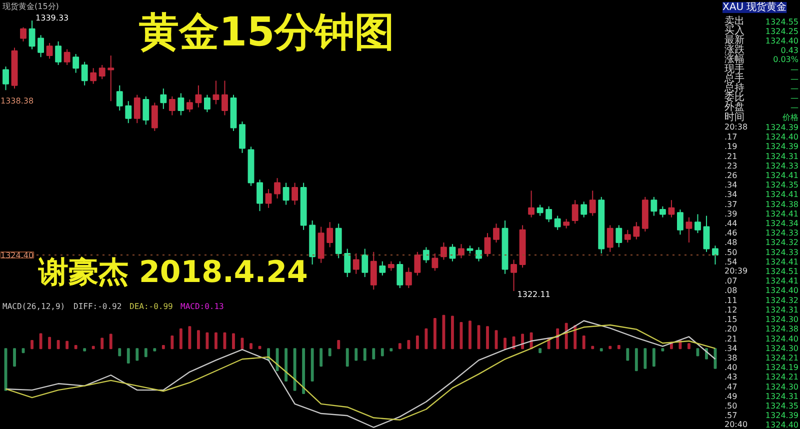 This screenshot has width=800, height=429. Describe the element at coordinates (533, 295) in the screenshot. I see `annotation: 1322.11` at that location.